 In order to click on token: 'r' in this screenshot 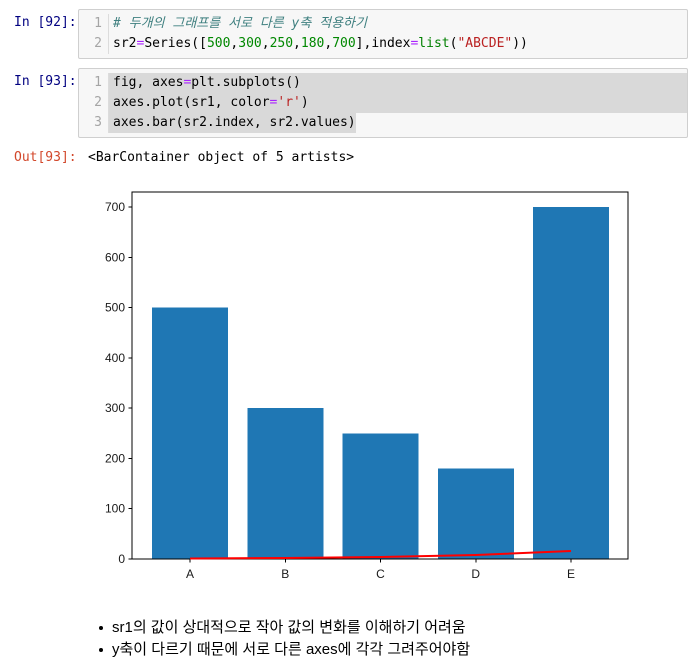, I will do `click(289, 102)`.